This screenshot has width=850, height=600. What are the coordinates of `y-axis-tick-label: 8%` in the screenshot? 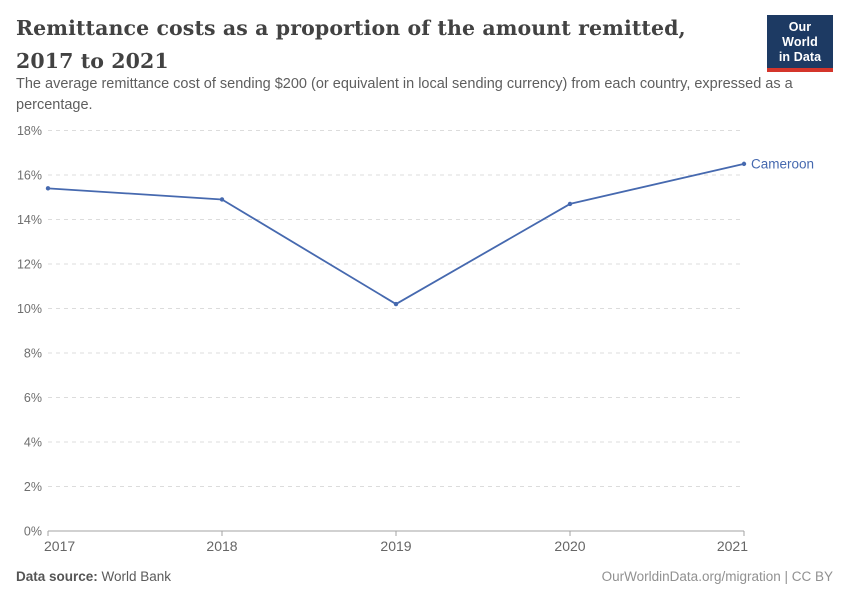 It's located at (33, 354).